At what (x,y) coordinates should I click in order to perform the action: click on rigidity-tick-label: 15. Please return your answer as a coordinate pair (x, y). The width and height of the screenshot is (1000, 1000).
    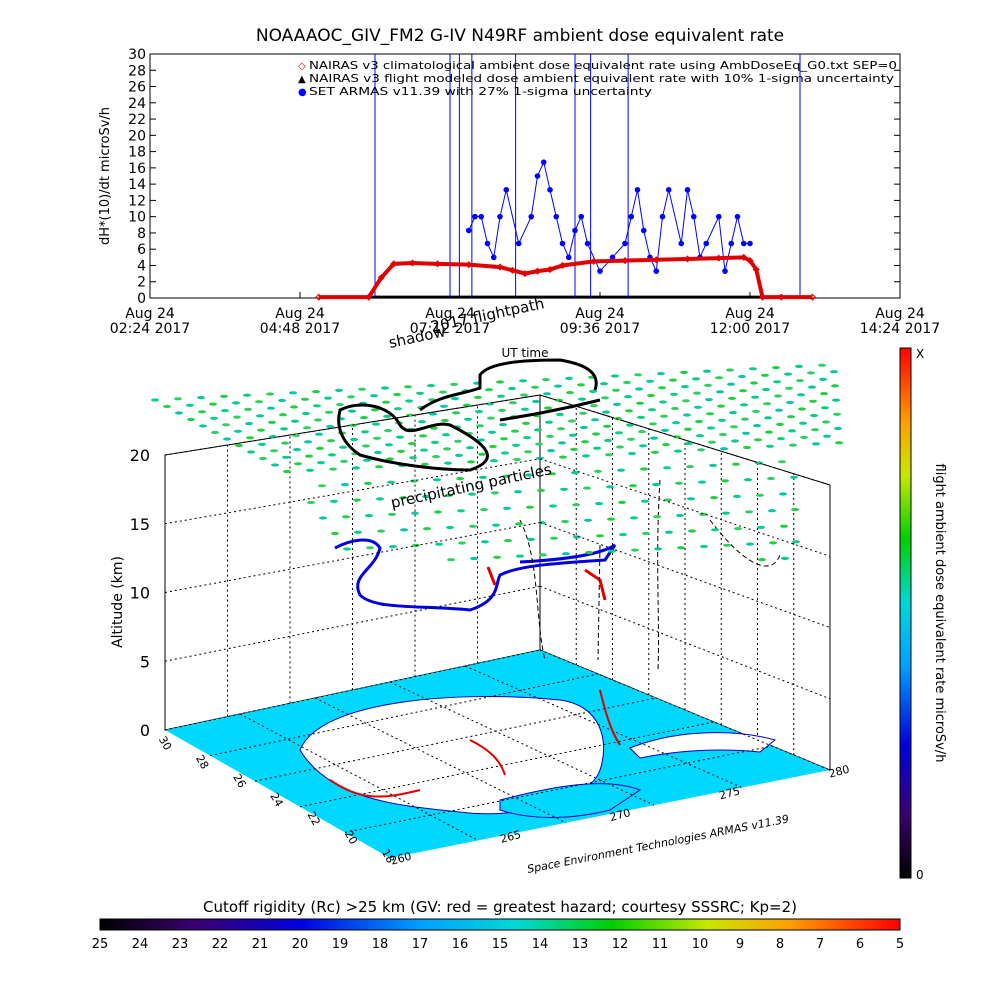
    Looking at the image, I should click on (500, 944).